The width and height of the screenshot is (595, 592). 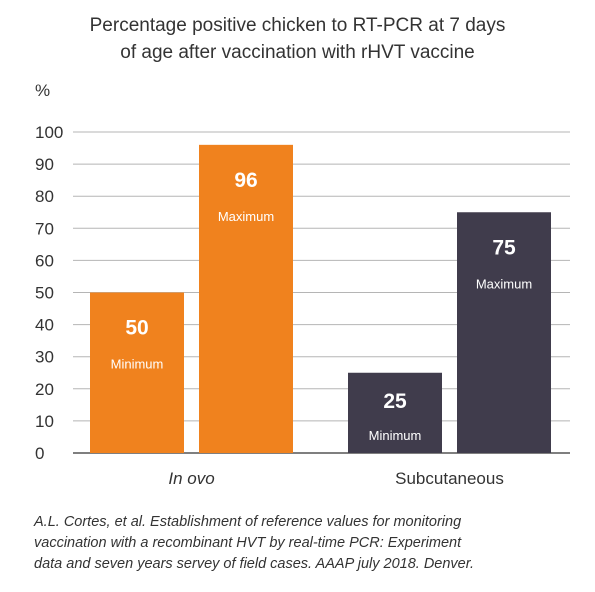 What do you see at coordinates (504, 247) in the screenshot?
I see `data-label-value: 75` at bounding box center [504, 247].